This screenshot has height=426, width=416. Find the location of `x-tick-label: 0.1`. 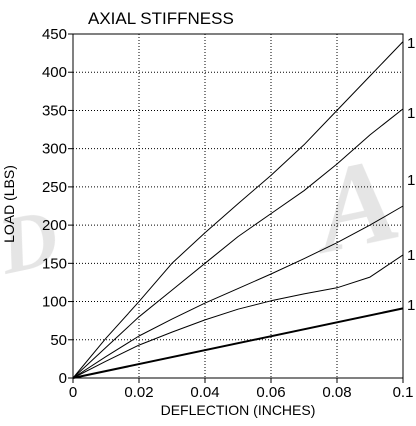

x-tick-label: 0.1 is located at coordinates (403, 392).